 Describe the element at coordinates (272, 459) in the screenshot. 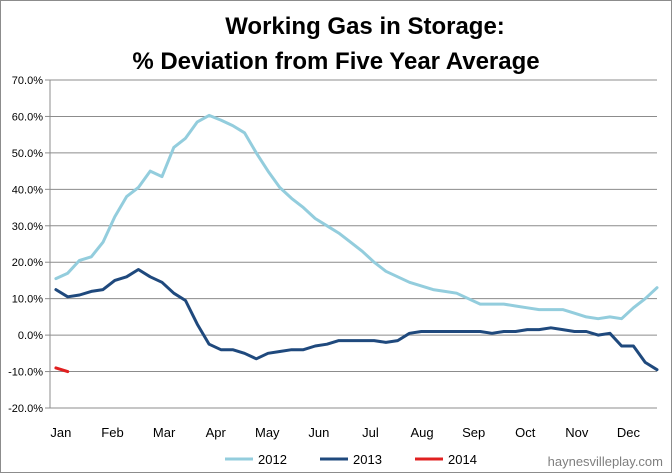

I see `legend-label-2012: 2012` at that location.